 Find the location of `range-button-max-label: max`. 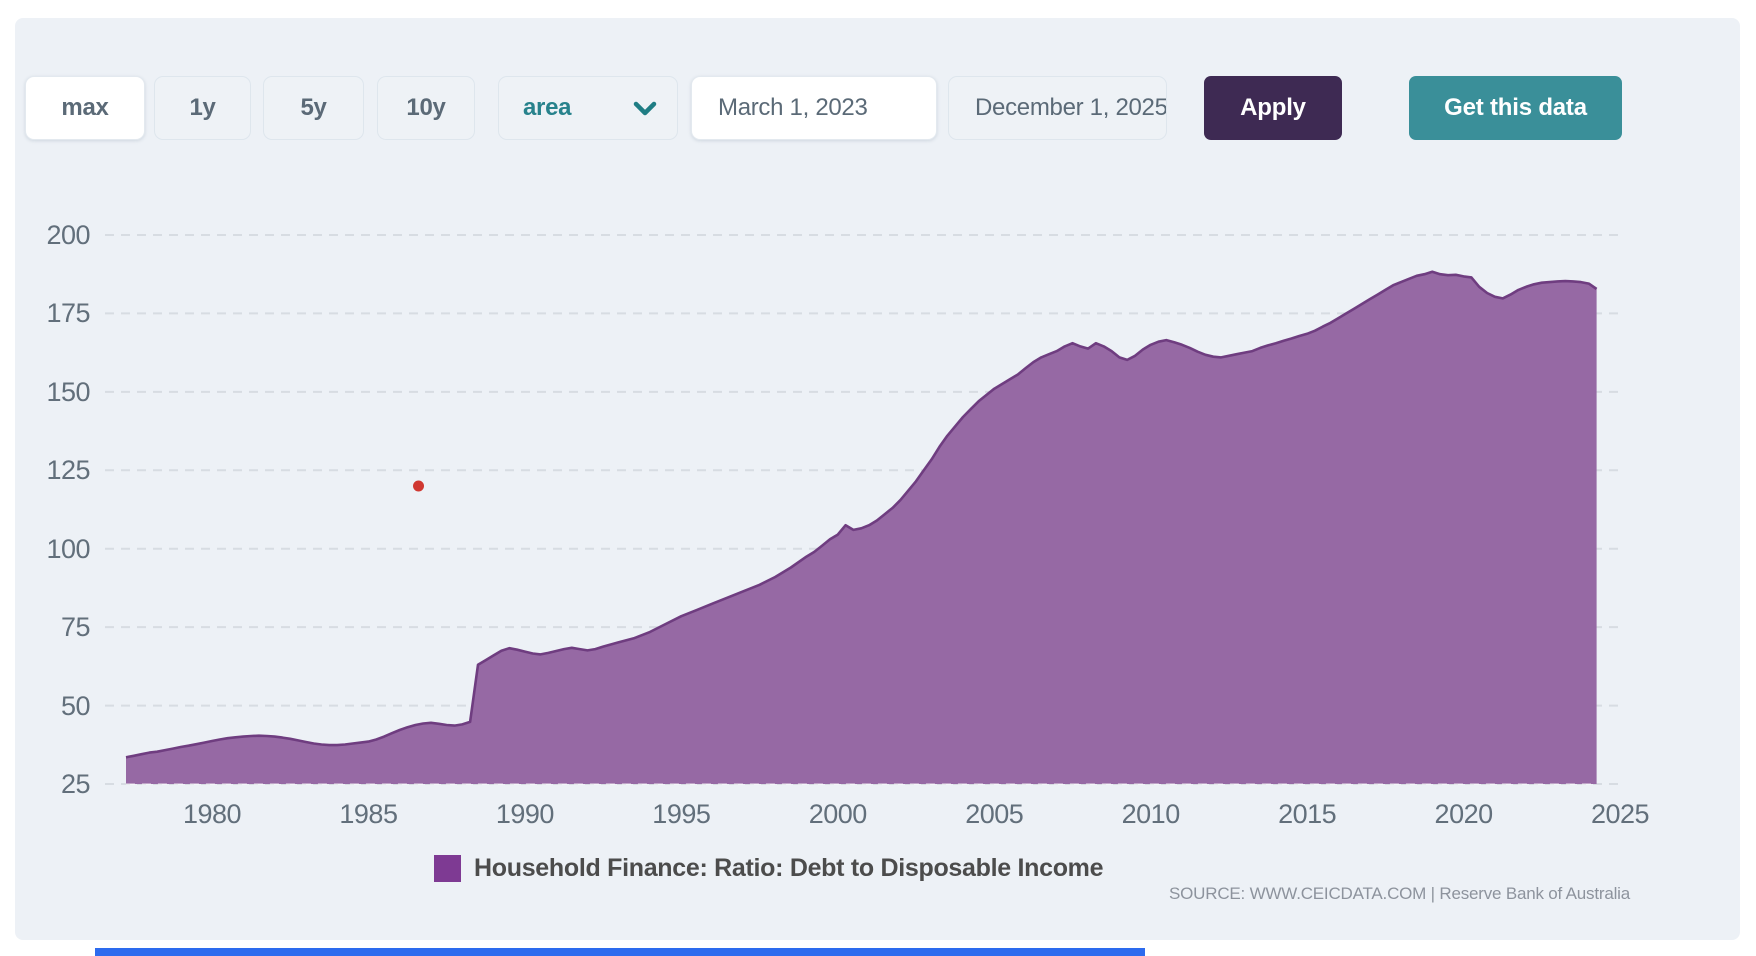

range-button-max-label: max is located at coordinates (85, 107).